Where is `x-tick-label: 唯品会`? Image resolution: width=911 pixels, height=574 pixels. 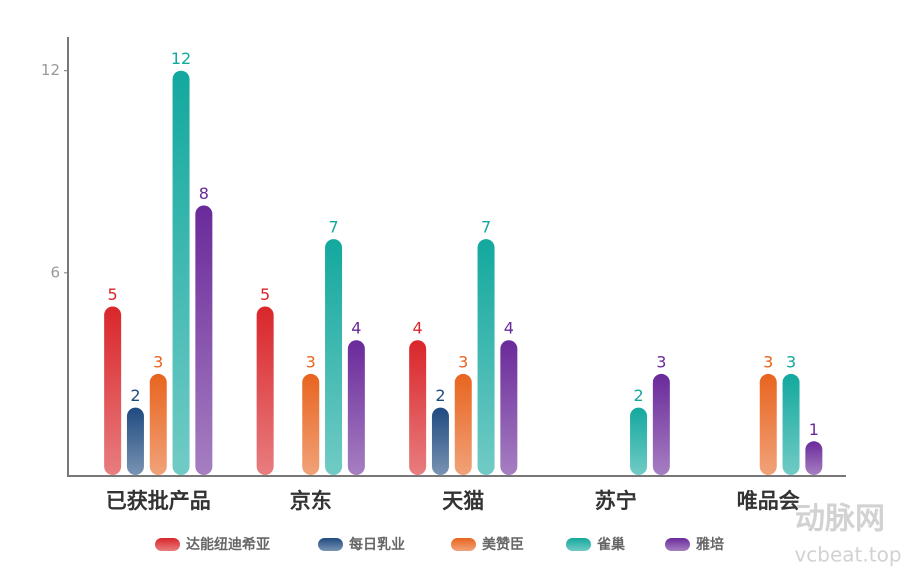 x-tick-label: 唯品会 is located at coordinates (768, 501).